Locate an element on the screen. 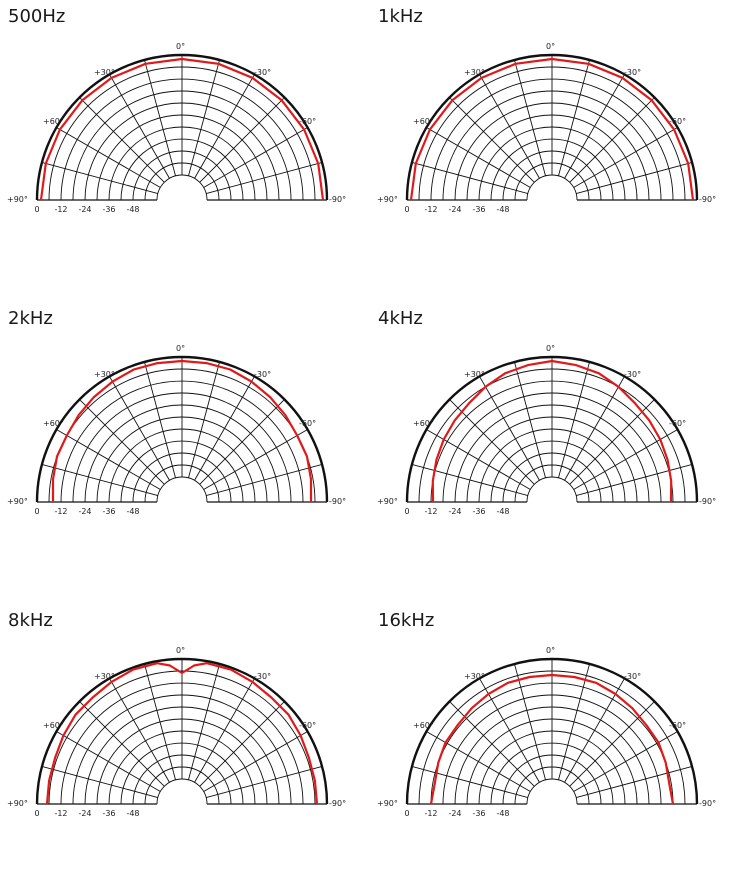  panel-title: 16kHz is located at coordinates (406, 620).